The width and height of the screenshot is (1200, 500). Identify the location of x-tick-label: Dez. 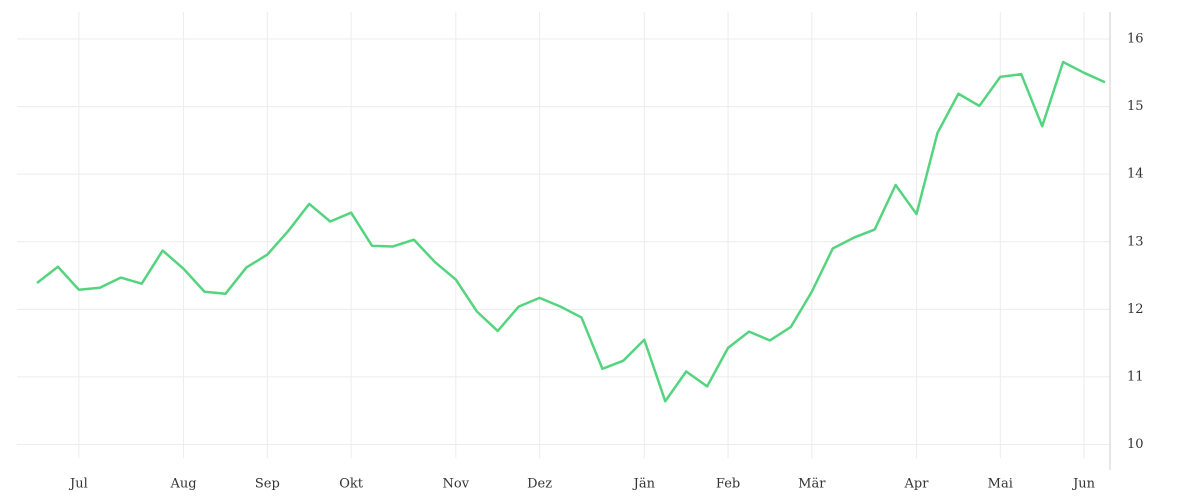
(539, 484).